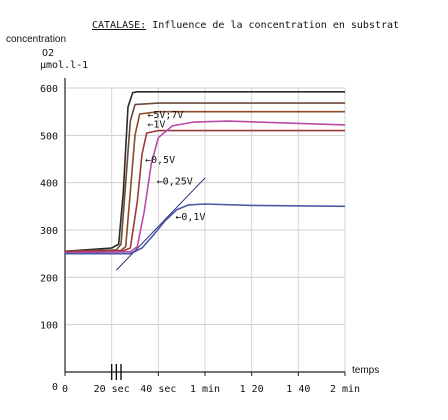  What do you see at coordinates (64, 65) in the screenshot?
I see `y-unit-label-line2: µmol.l-1` at bounding box center [64, 65].